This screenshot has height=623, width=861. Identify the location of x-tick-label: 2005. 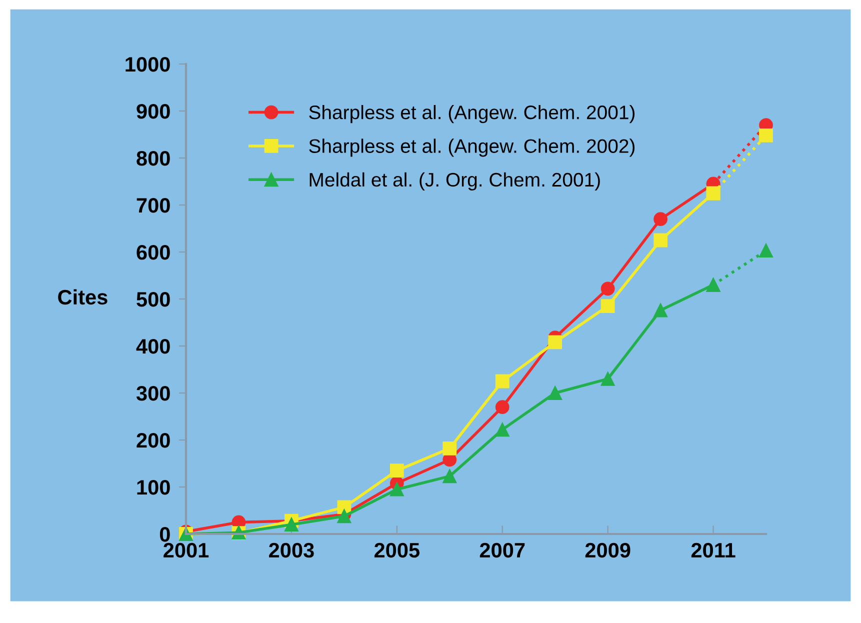
(397, 550).